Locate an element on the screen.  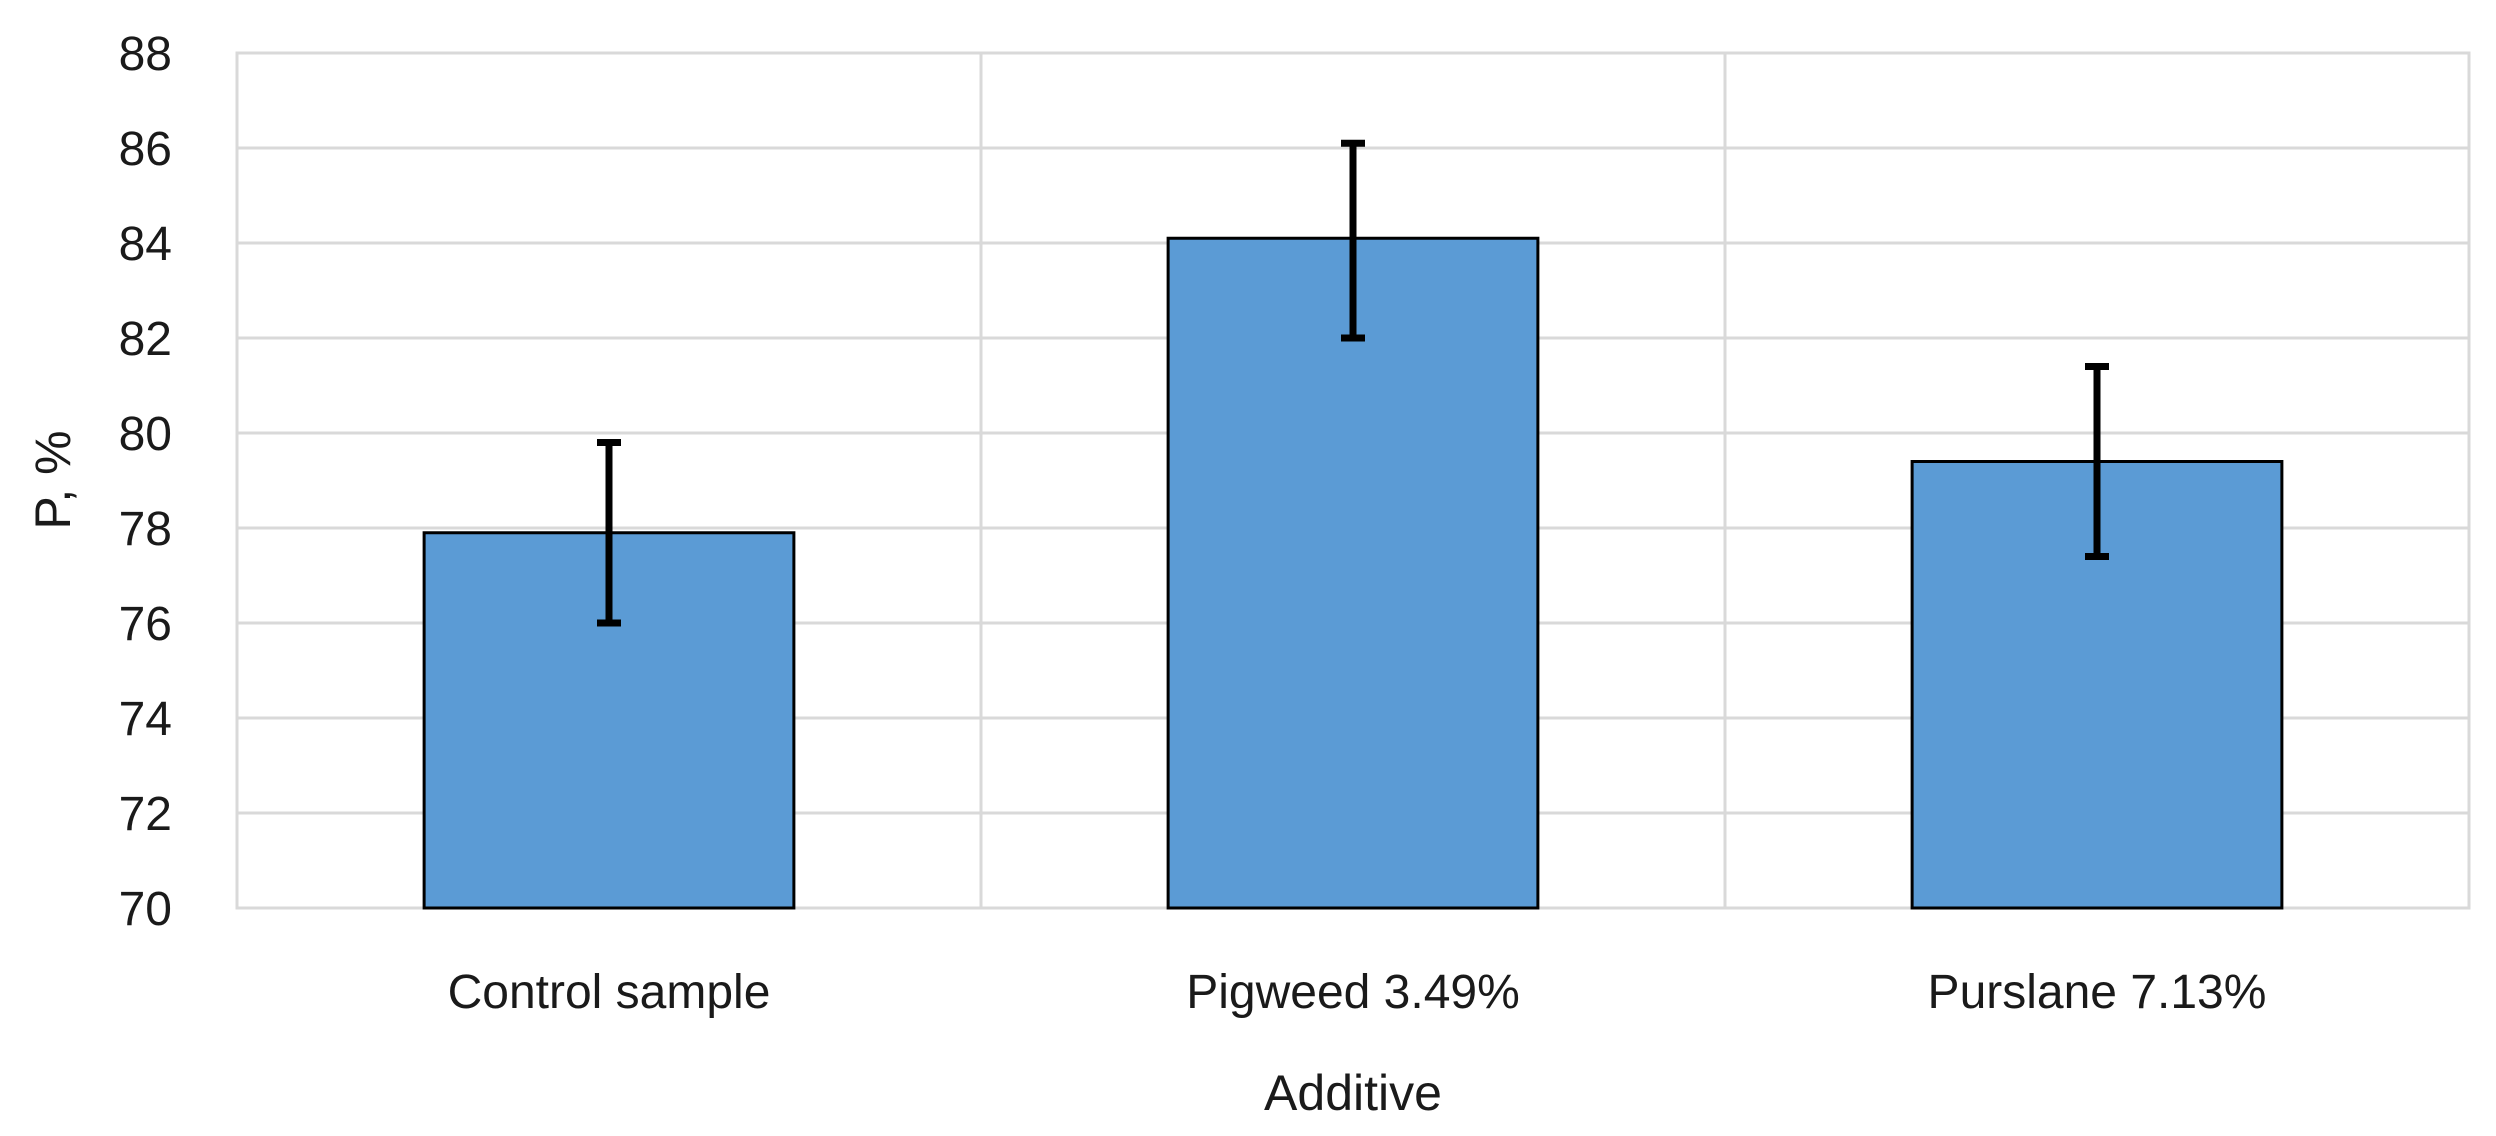
y-tick-label: 88 is located at coordinates (145, 54).